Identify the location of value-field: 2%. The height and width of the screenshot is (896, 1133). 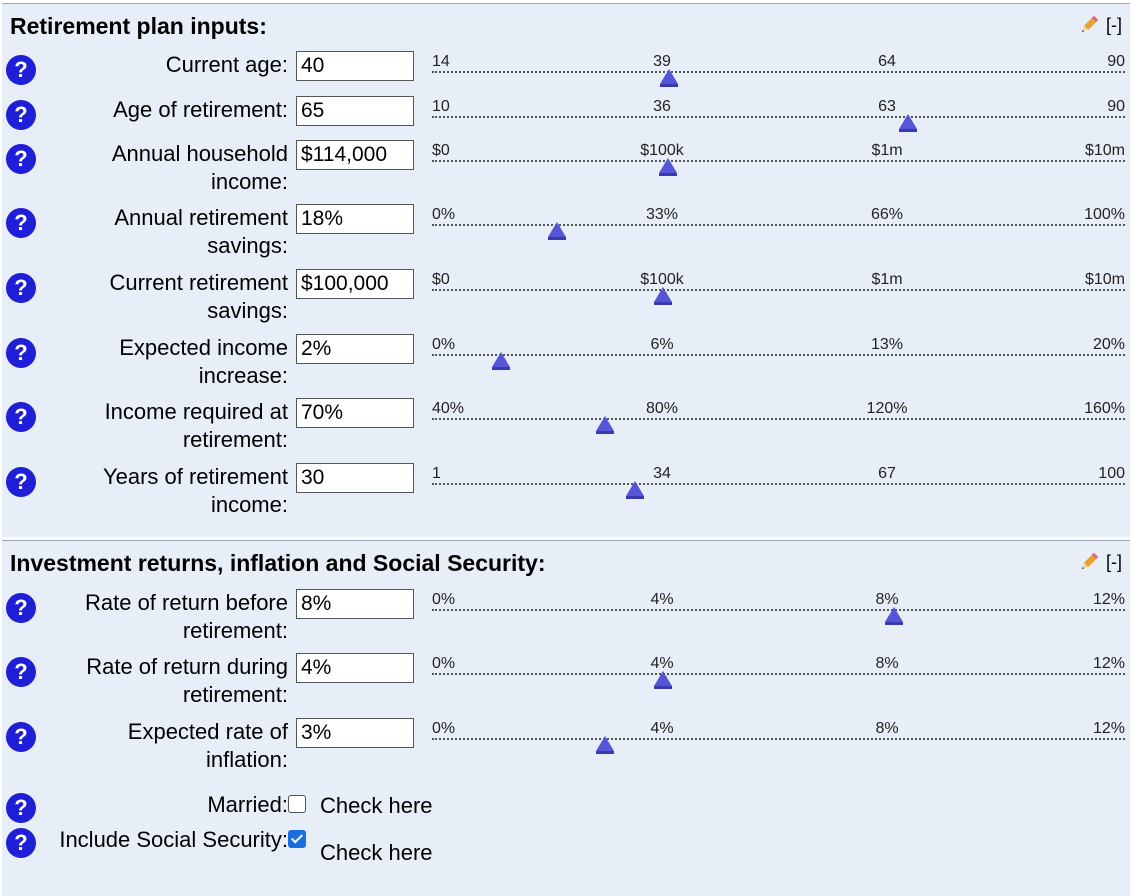
(355, 349).